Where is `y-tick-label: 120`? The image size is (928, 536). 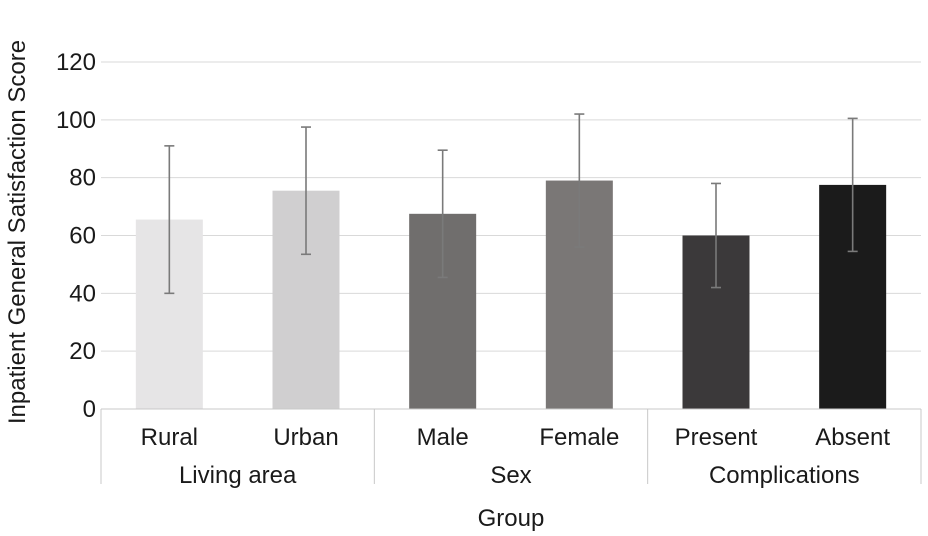 y-tick-label: 120 is located at coordinates (76, 62).